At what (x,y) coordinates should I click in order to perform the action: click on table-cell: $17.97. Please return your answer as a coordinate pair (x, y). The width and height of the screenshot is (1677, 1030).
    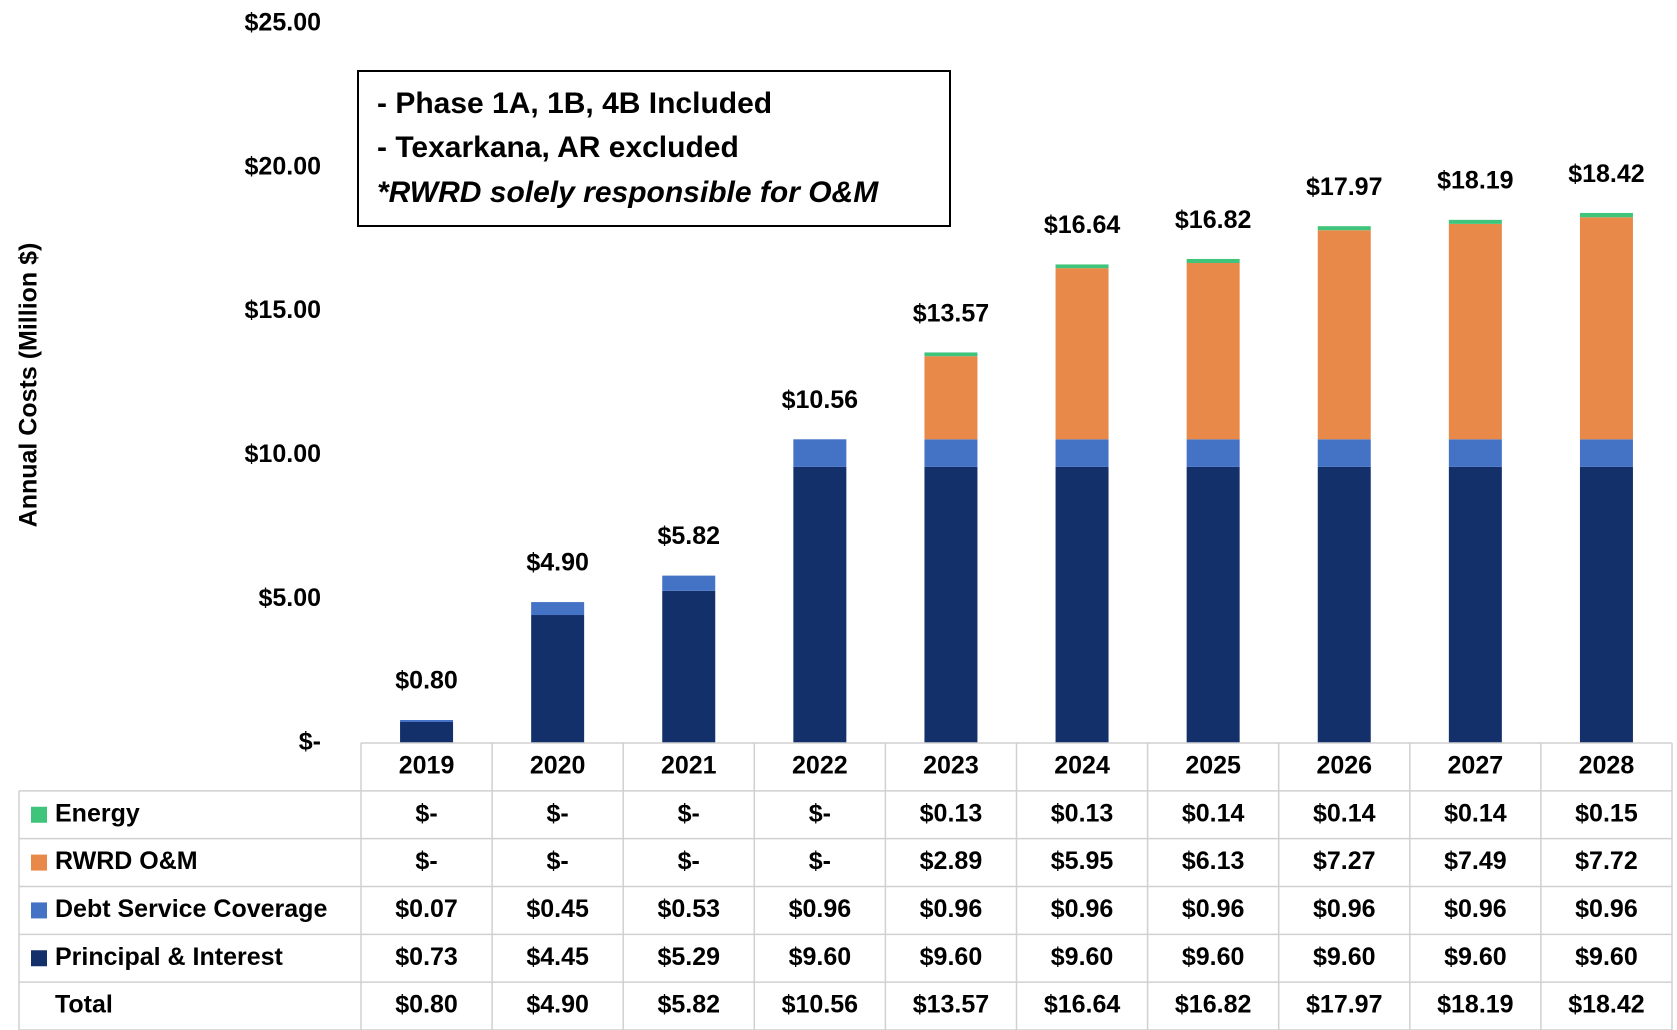
    Looking at the image, I should click on (1344, 1005).